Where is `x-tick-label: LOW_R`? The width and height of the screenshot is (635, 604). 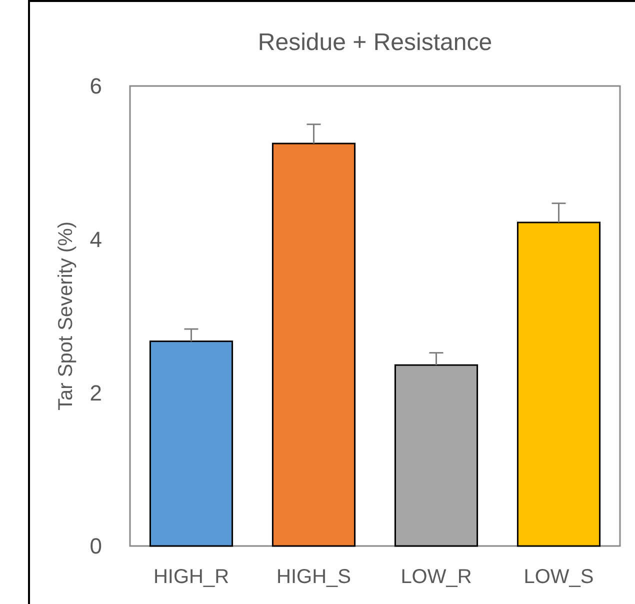 x-tick-label: LOW_R is located at coordinates (436, 577).